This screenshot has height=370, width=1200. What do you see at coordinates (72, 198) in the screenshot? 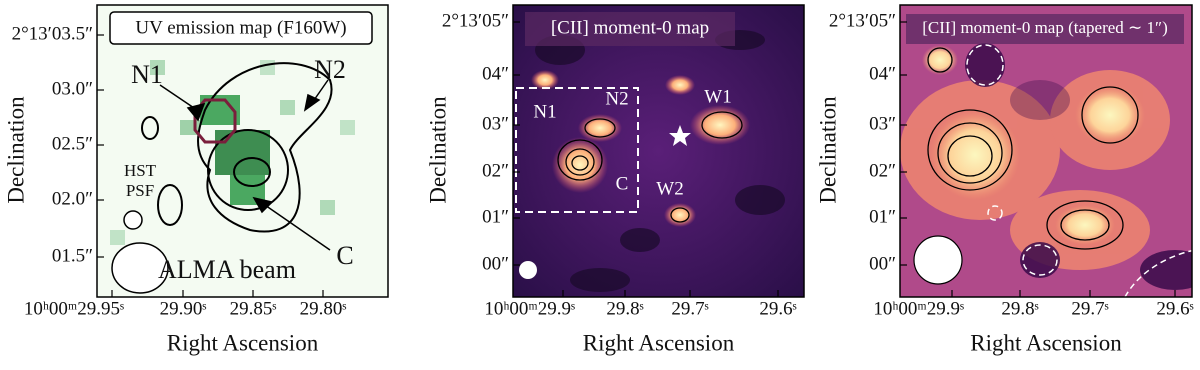
I see `y-tick-label: 02.0″` at bounding box center [72, 198].